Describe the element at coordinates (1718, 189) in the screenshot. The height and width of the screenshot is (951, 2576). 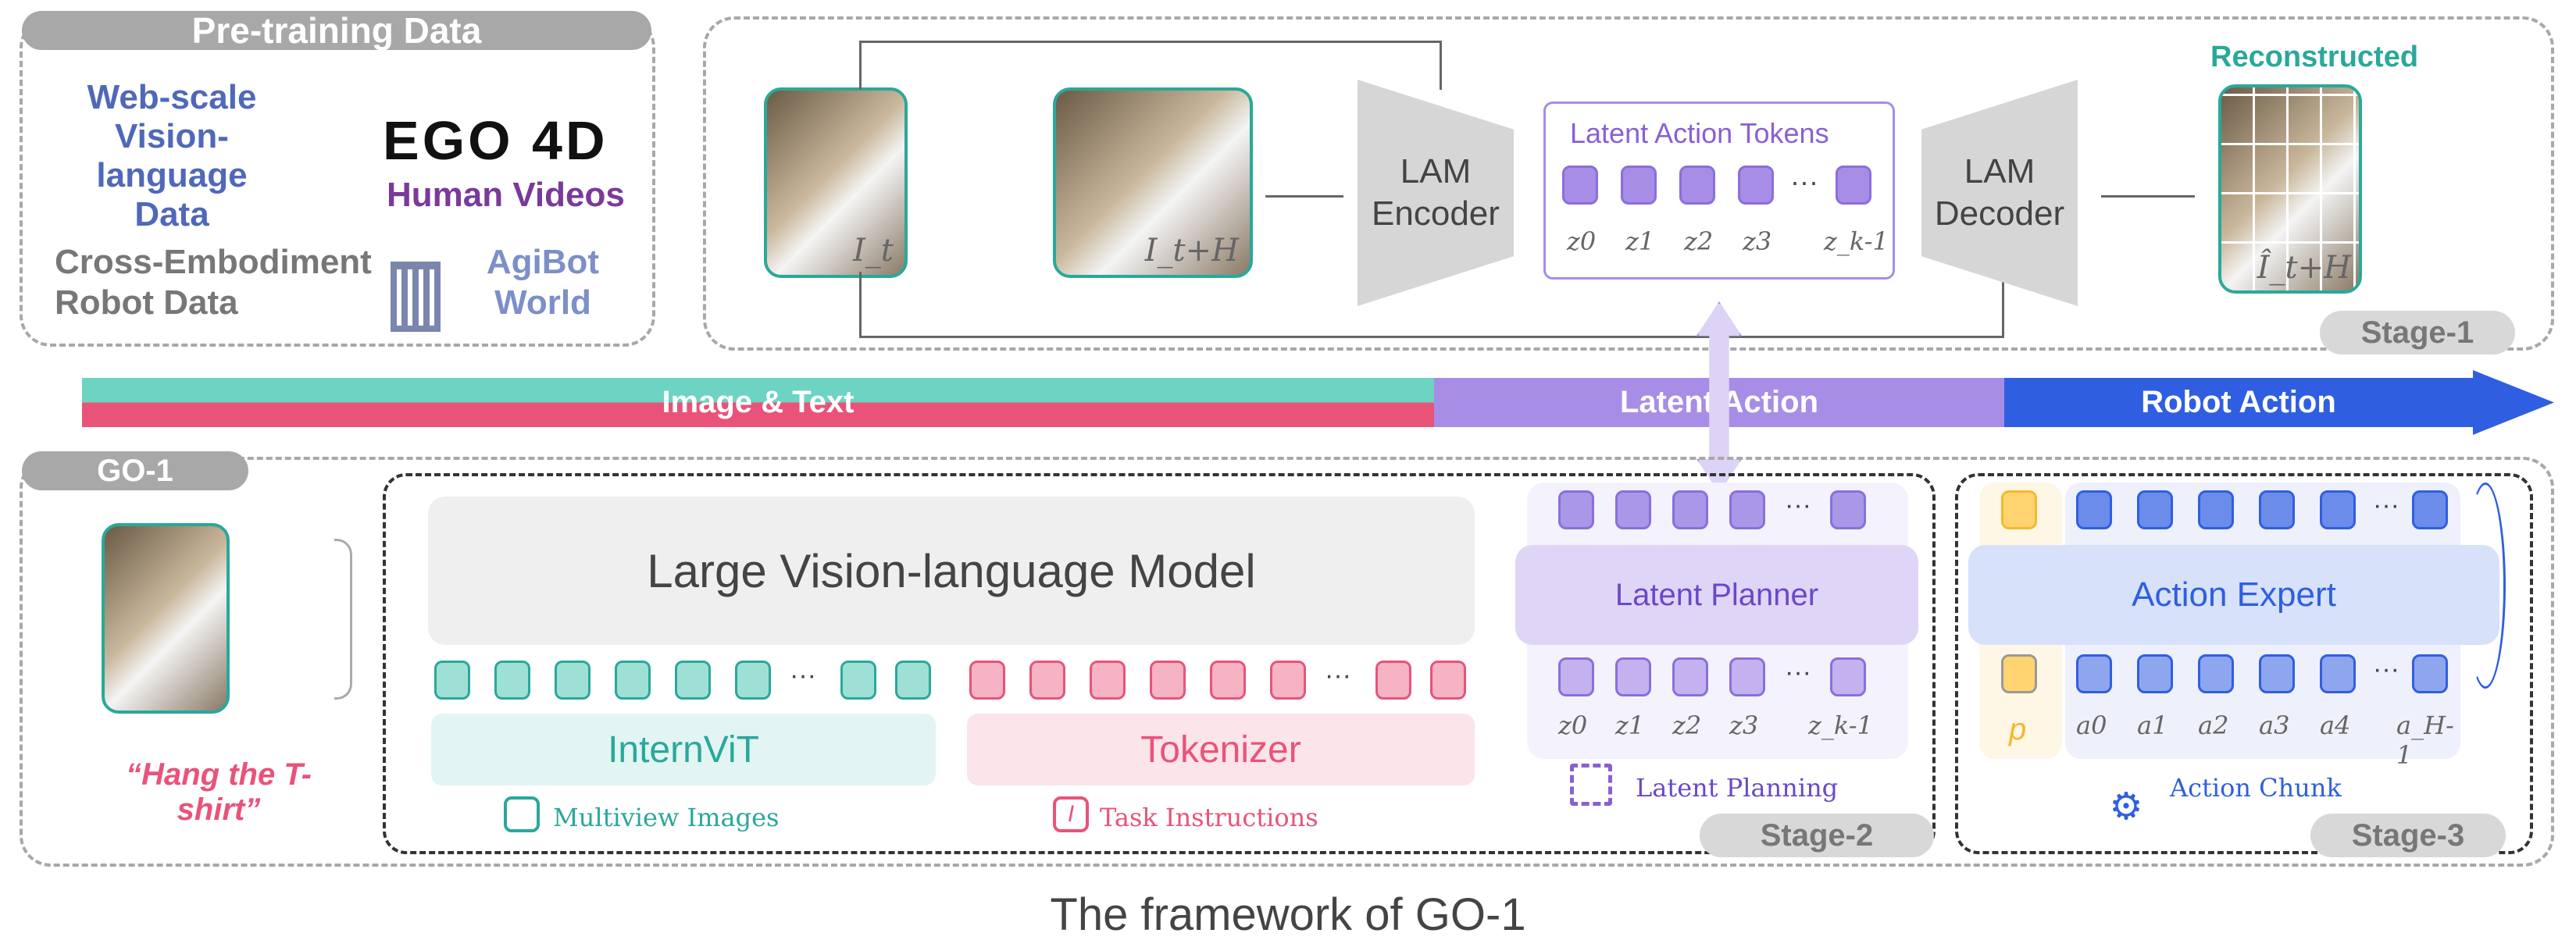
I see `stage1-token-row: ···` at that location.